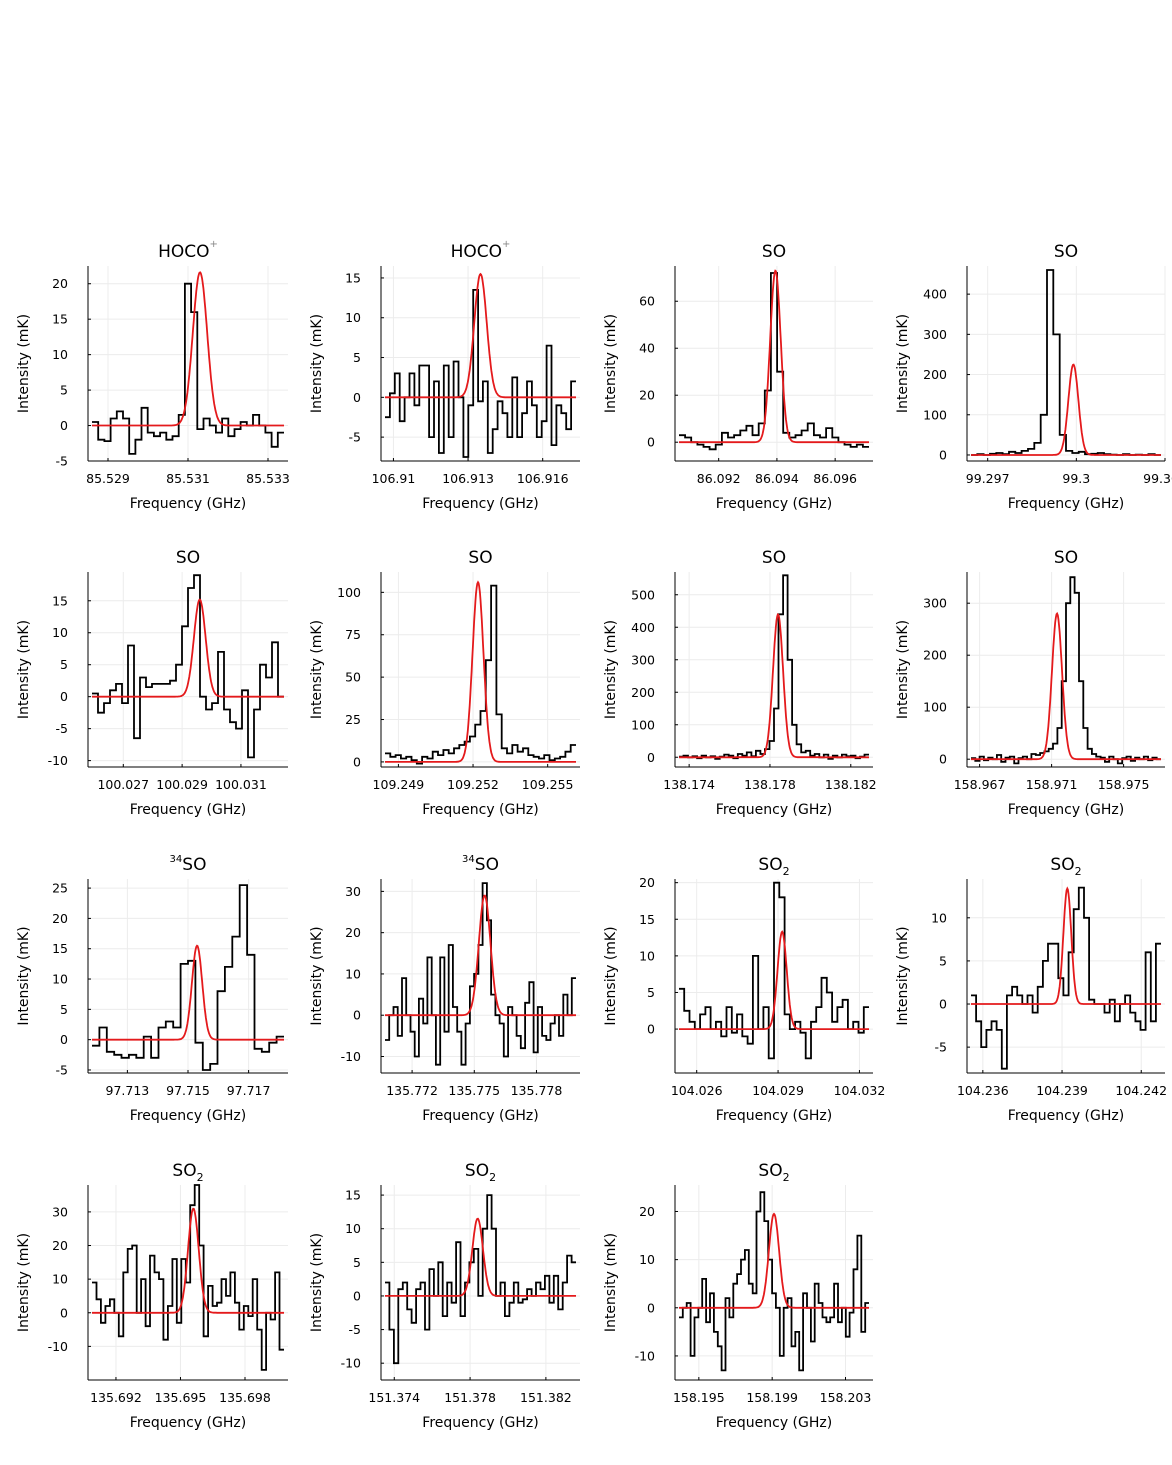  What do you see at coordinates (188, 250) in the screenshot?
I see `panel-title: HOCO+` at bounding box center [188, 250].